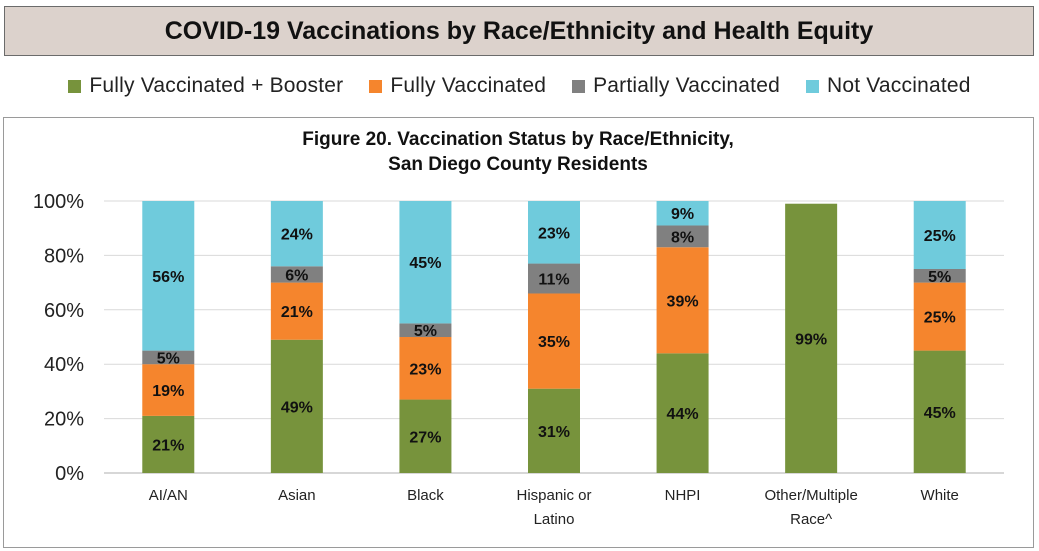 The width and height of the screenshot is (1039, 551). I want to click on x-tick-label: Other/Multiple, so click(810, 495).